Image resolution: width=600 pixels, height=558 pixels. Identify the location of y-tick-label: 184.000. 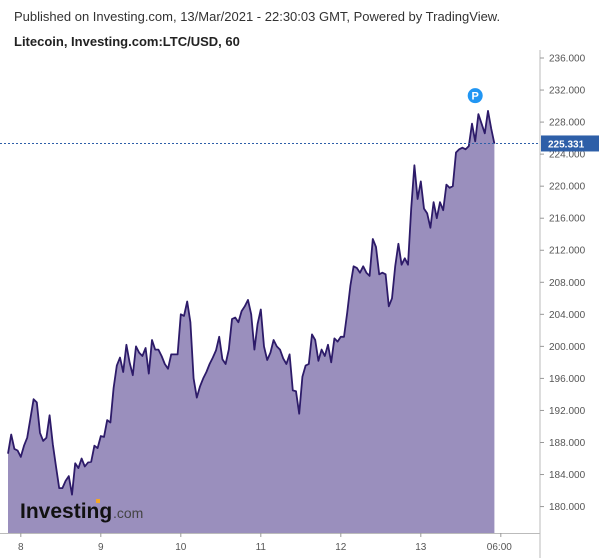
(567, 475).